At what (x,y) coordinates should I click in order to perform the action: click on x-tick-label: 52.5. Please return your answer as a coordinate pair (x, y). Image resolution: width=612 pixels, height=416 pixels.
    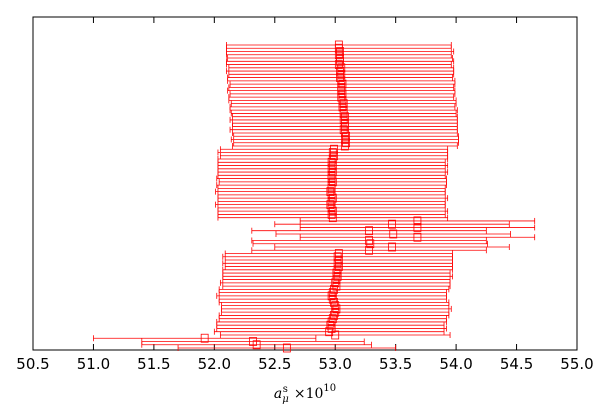
    Looking at the image, I should click on (274, 364).